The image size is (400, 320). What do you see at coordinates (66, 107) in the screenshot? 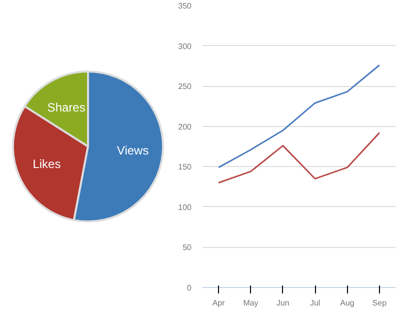
I see `slice-label: Shares` at bounding box center [66, 107].